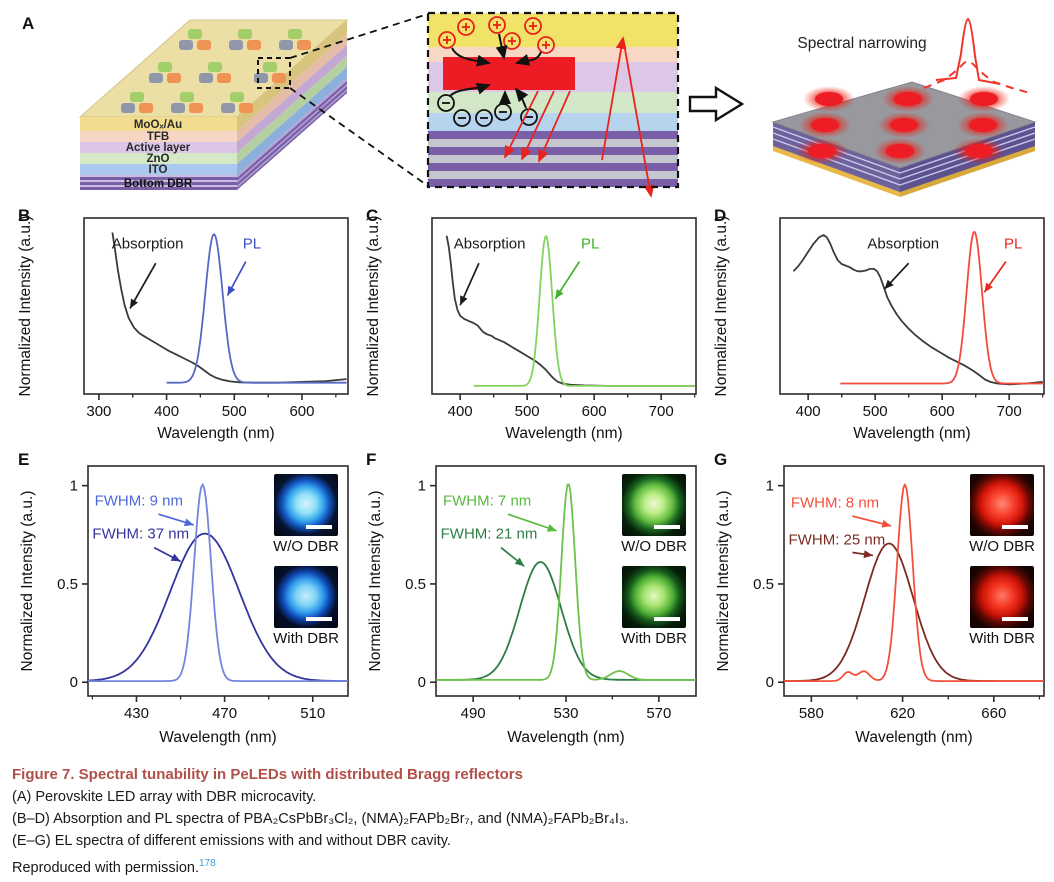  Describe the element at coordinates (495, 71) in the screenshot. I see `charge-injection-arrows` at that location.